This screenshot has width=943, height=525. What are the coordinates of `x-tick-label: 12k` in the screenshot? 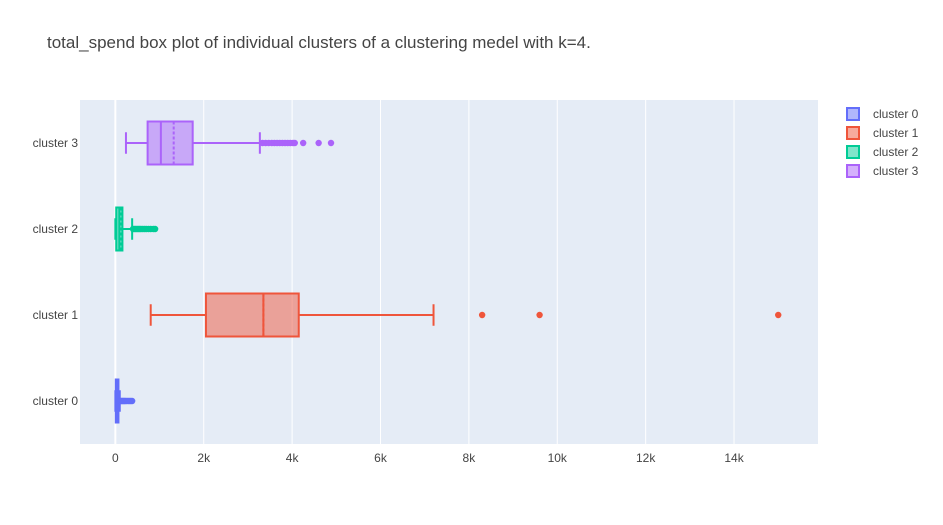 It's located at (646, 458).